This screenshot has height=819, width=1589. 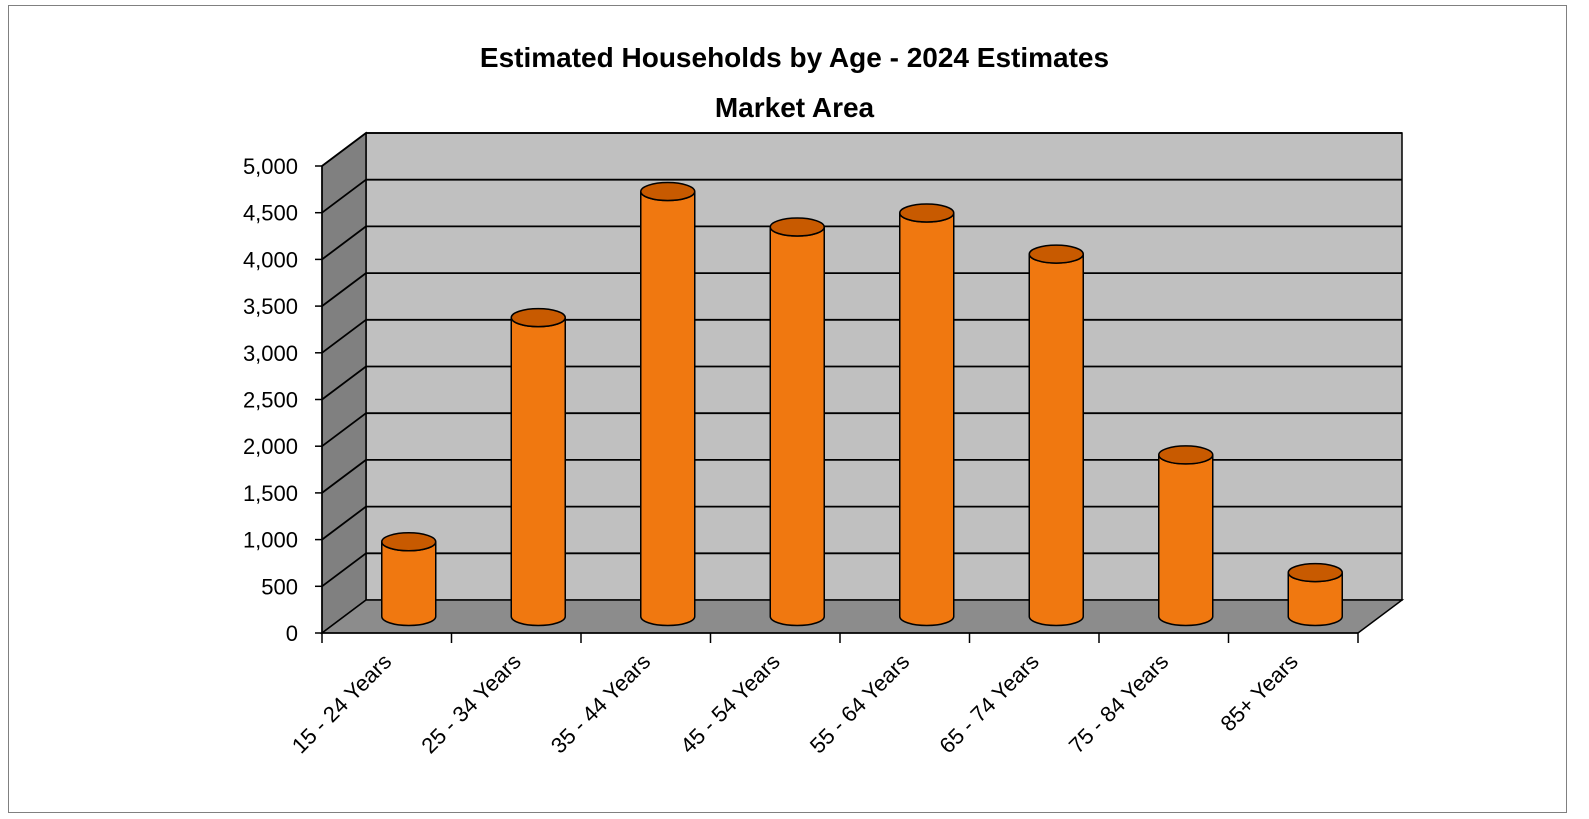 What do you see at coordinates (270, 306) in the screenshot?
I see `y-tick-label: 3,500` at bounding box center [270, 306].